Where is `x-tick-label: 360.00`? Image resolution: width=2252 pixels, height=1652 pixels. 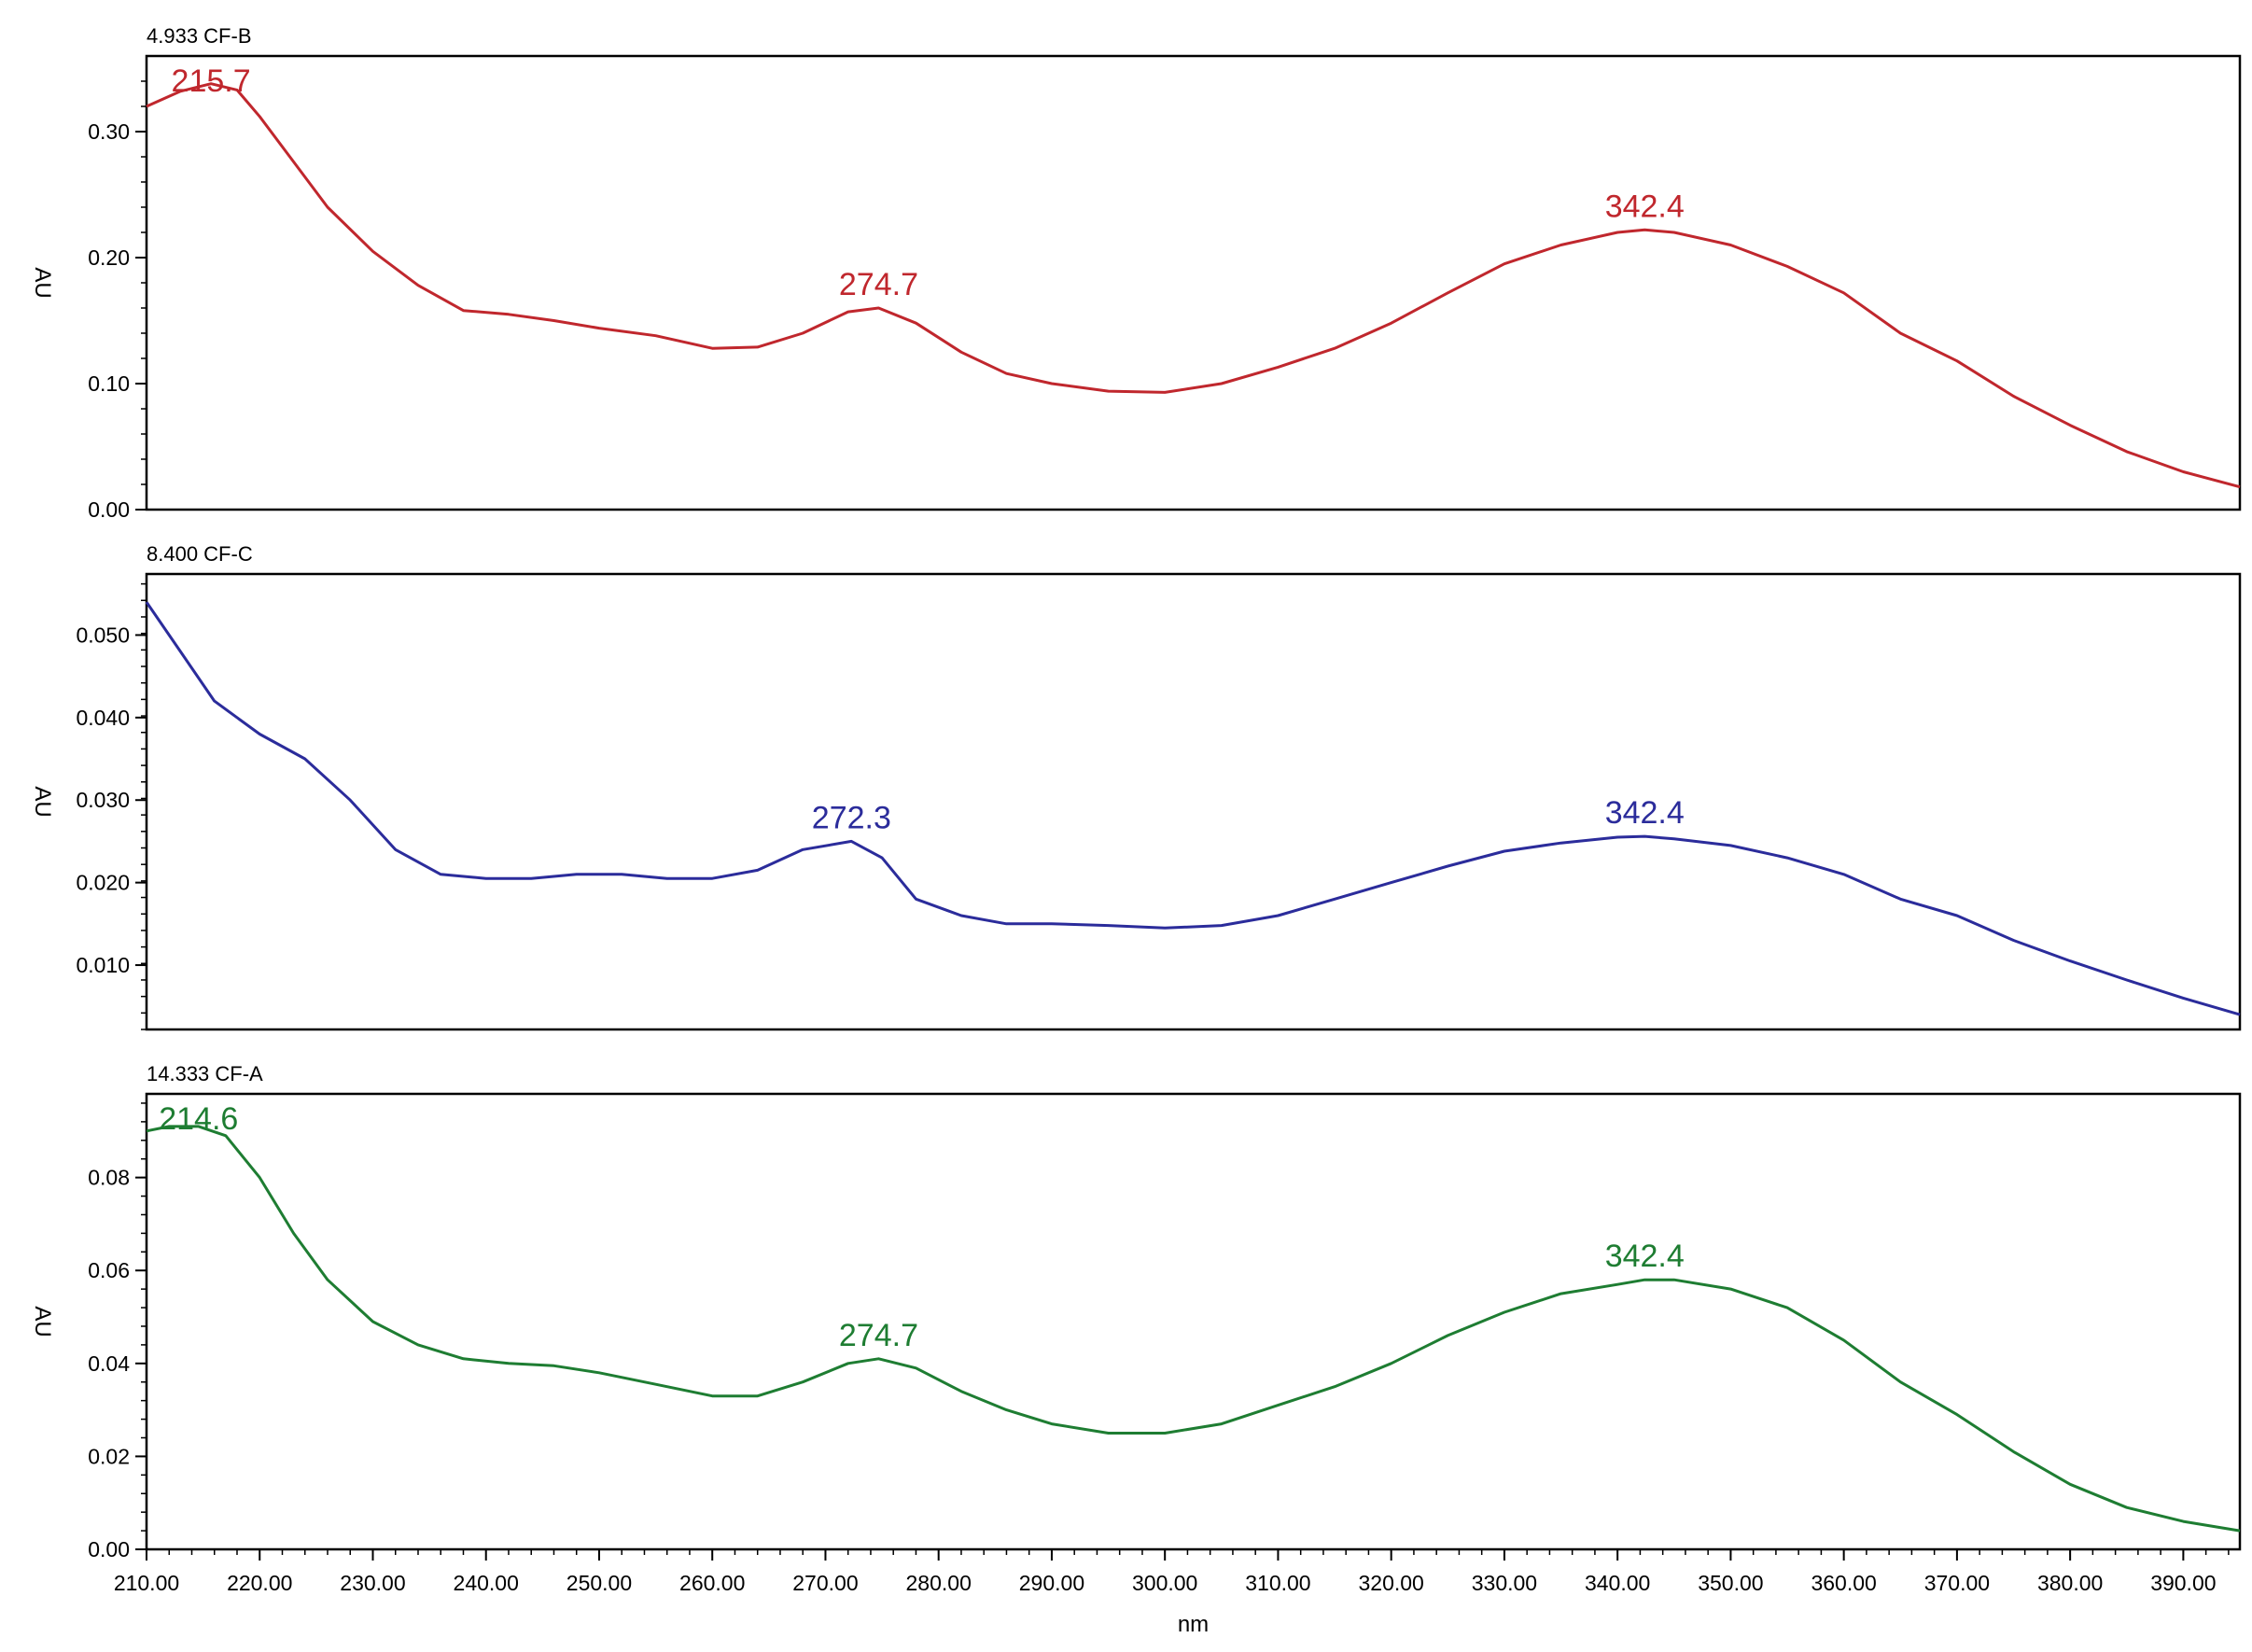 x-tick-label: 360.00 is located at coordinates (1843, 1583).